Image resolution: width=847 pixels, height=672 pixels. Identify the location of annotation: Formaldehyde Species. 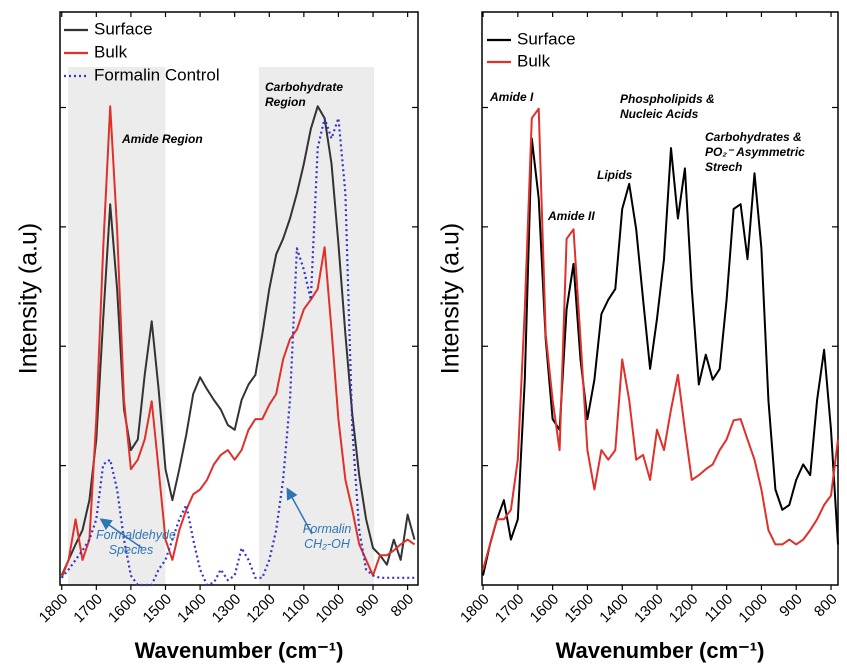
(136, 542).